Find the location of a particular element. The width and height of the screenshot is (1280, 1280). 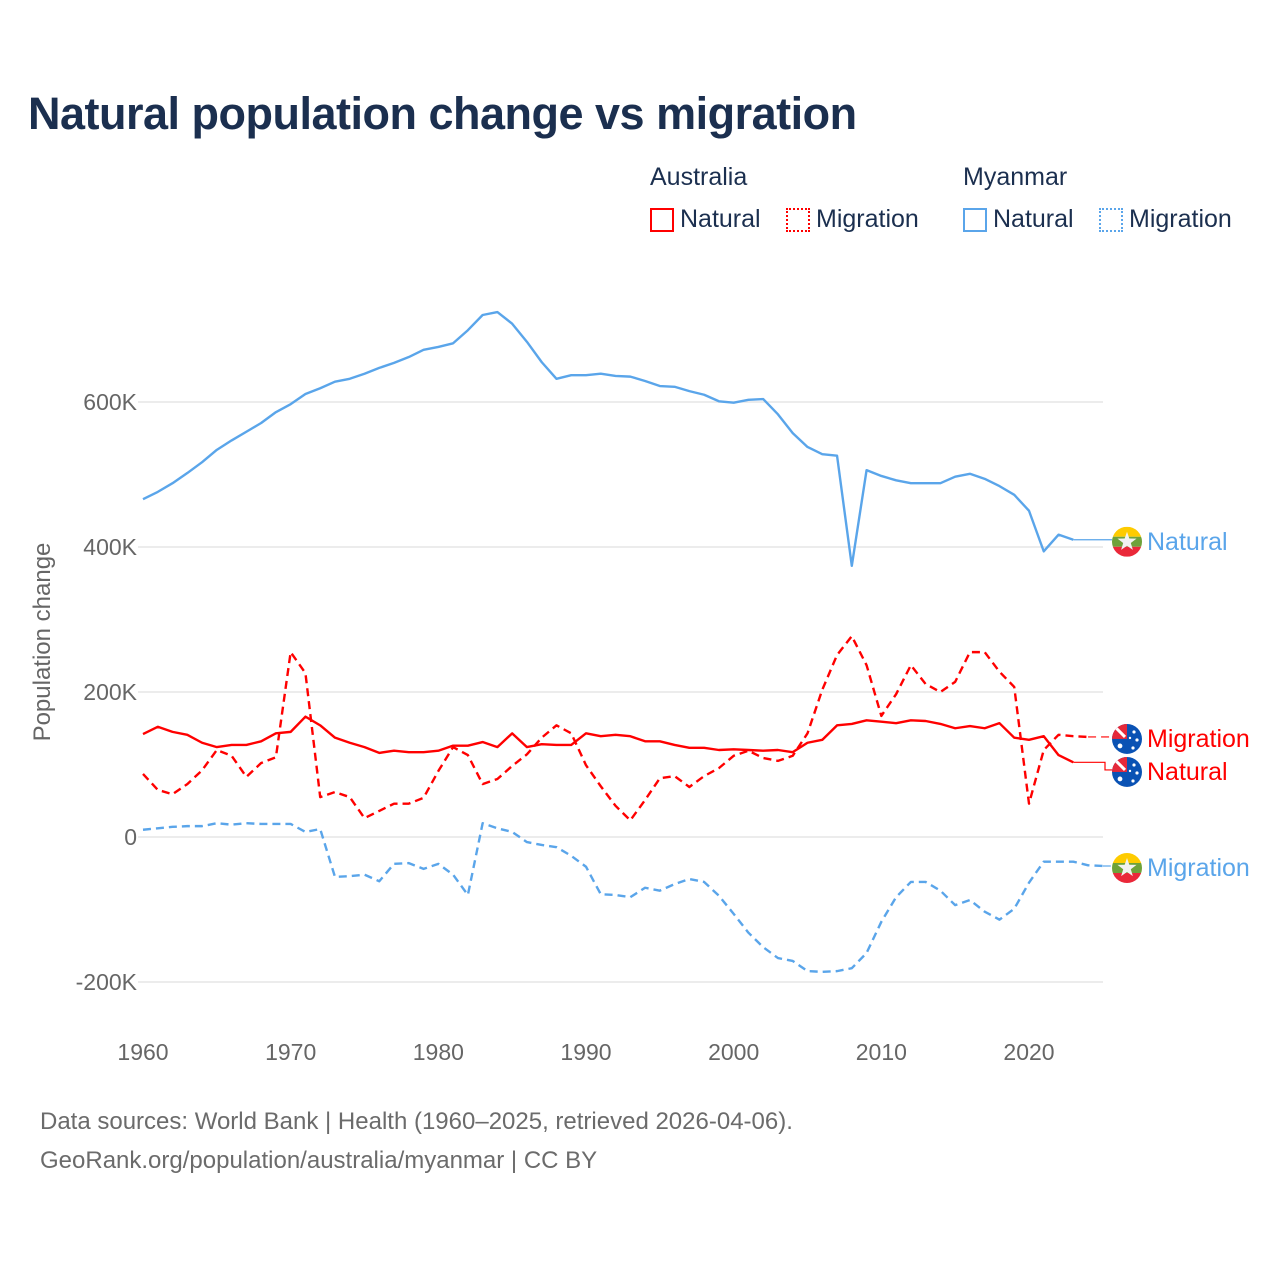

x-tick-label: 1980 is located at coordinates (438, 1052).